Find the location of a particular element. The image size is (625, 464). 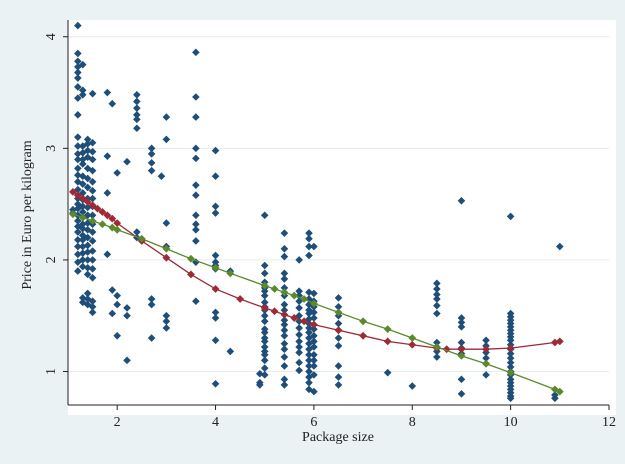

y-tick-label: 2 is located at coordinates (51, 259).